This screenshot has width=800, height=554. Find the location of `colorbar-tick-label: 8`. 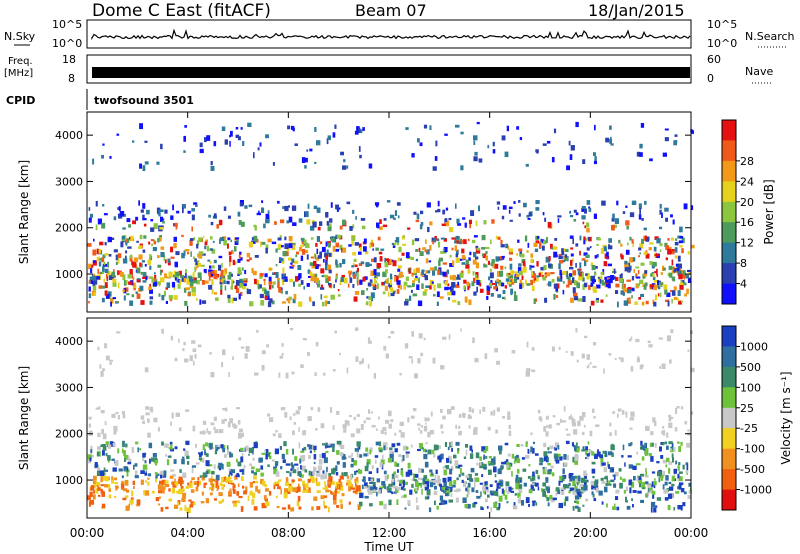

colorbar-tick-label: 8 is located at coordinates (743, 263).